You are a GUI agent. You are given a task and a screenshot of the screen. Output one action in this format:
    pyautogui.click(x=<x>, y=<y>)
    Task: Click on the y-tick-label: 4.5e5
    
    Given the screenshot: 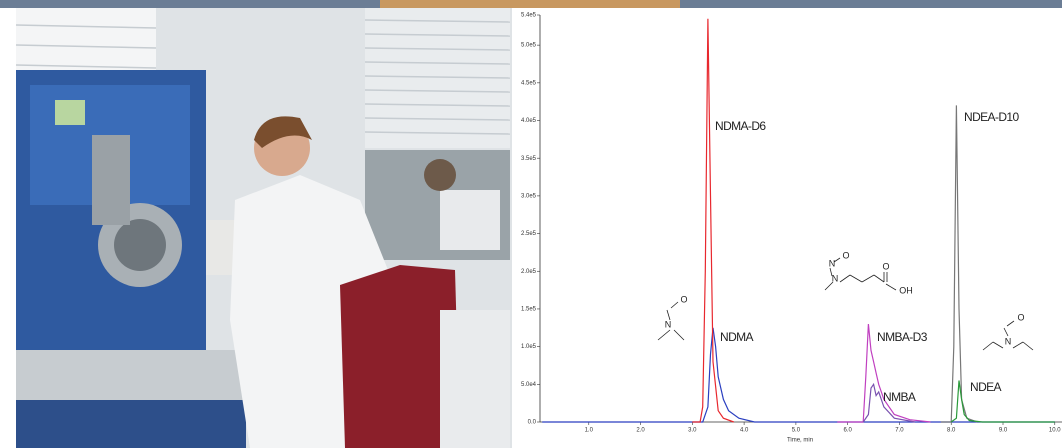 What is the action you would take?
    pyautogui.click(x=529, y=83)
    